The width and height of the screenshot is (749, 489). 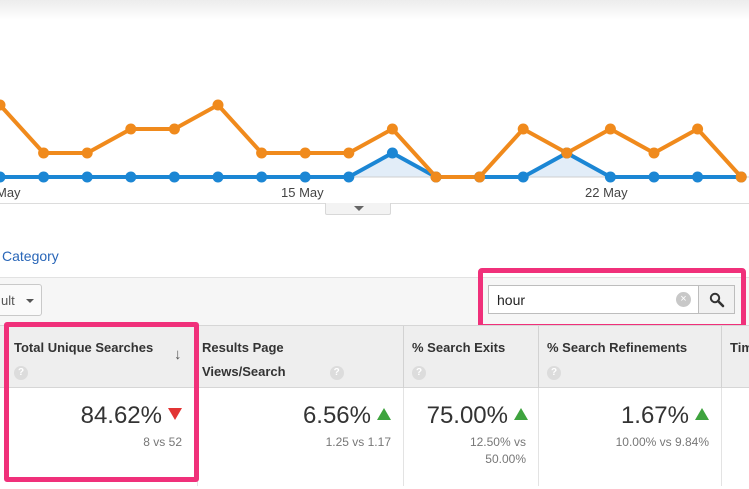 What do you see at coordinates (10, 192) in the screenshot?
I see `x-tick-label: May` at bounding box center [10, 192].